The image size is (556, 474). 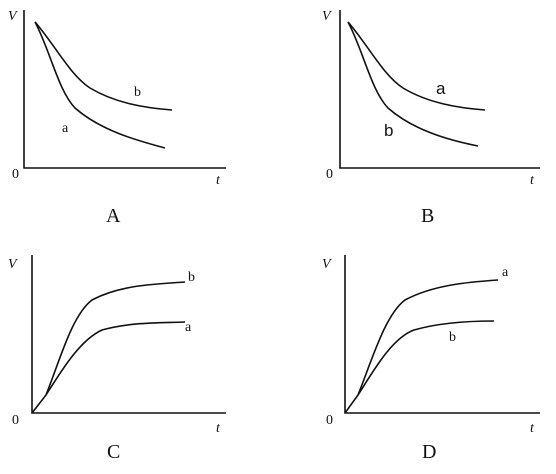 What do you see at coordinates (113, 452) in the screenshot?
I see `panel-label: C` at bounding box center [113, 452].